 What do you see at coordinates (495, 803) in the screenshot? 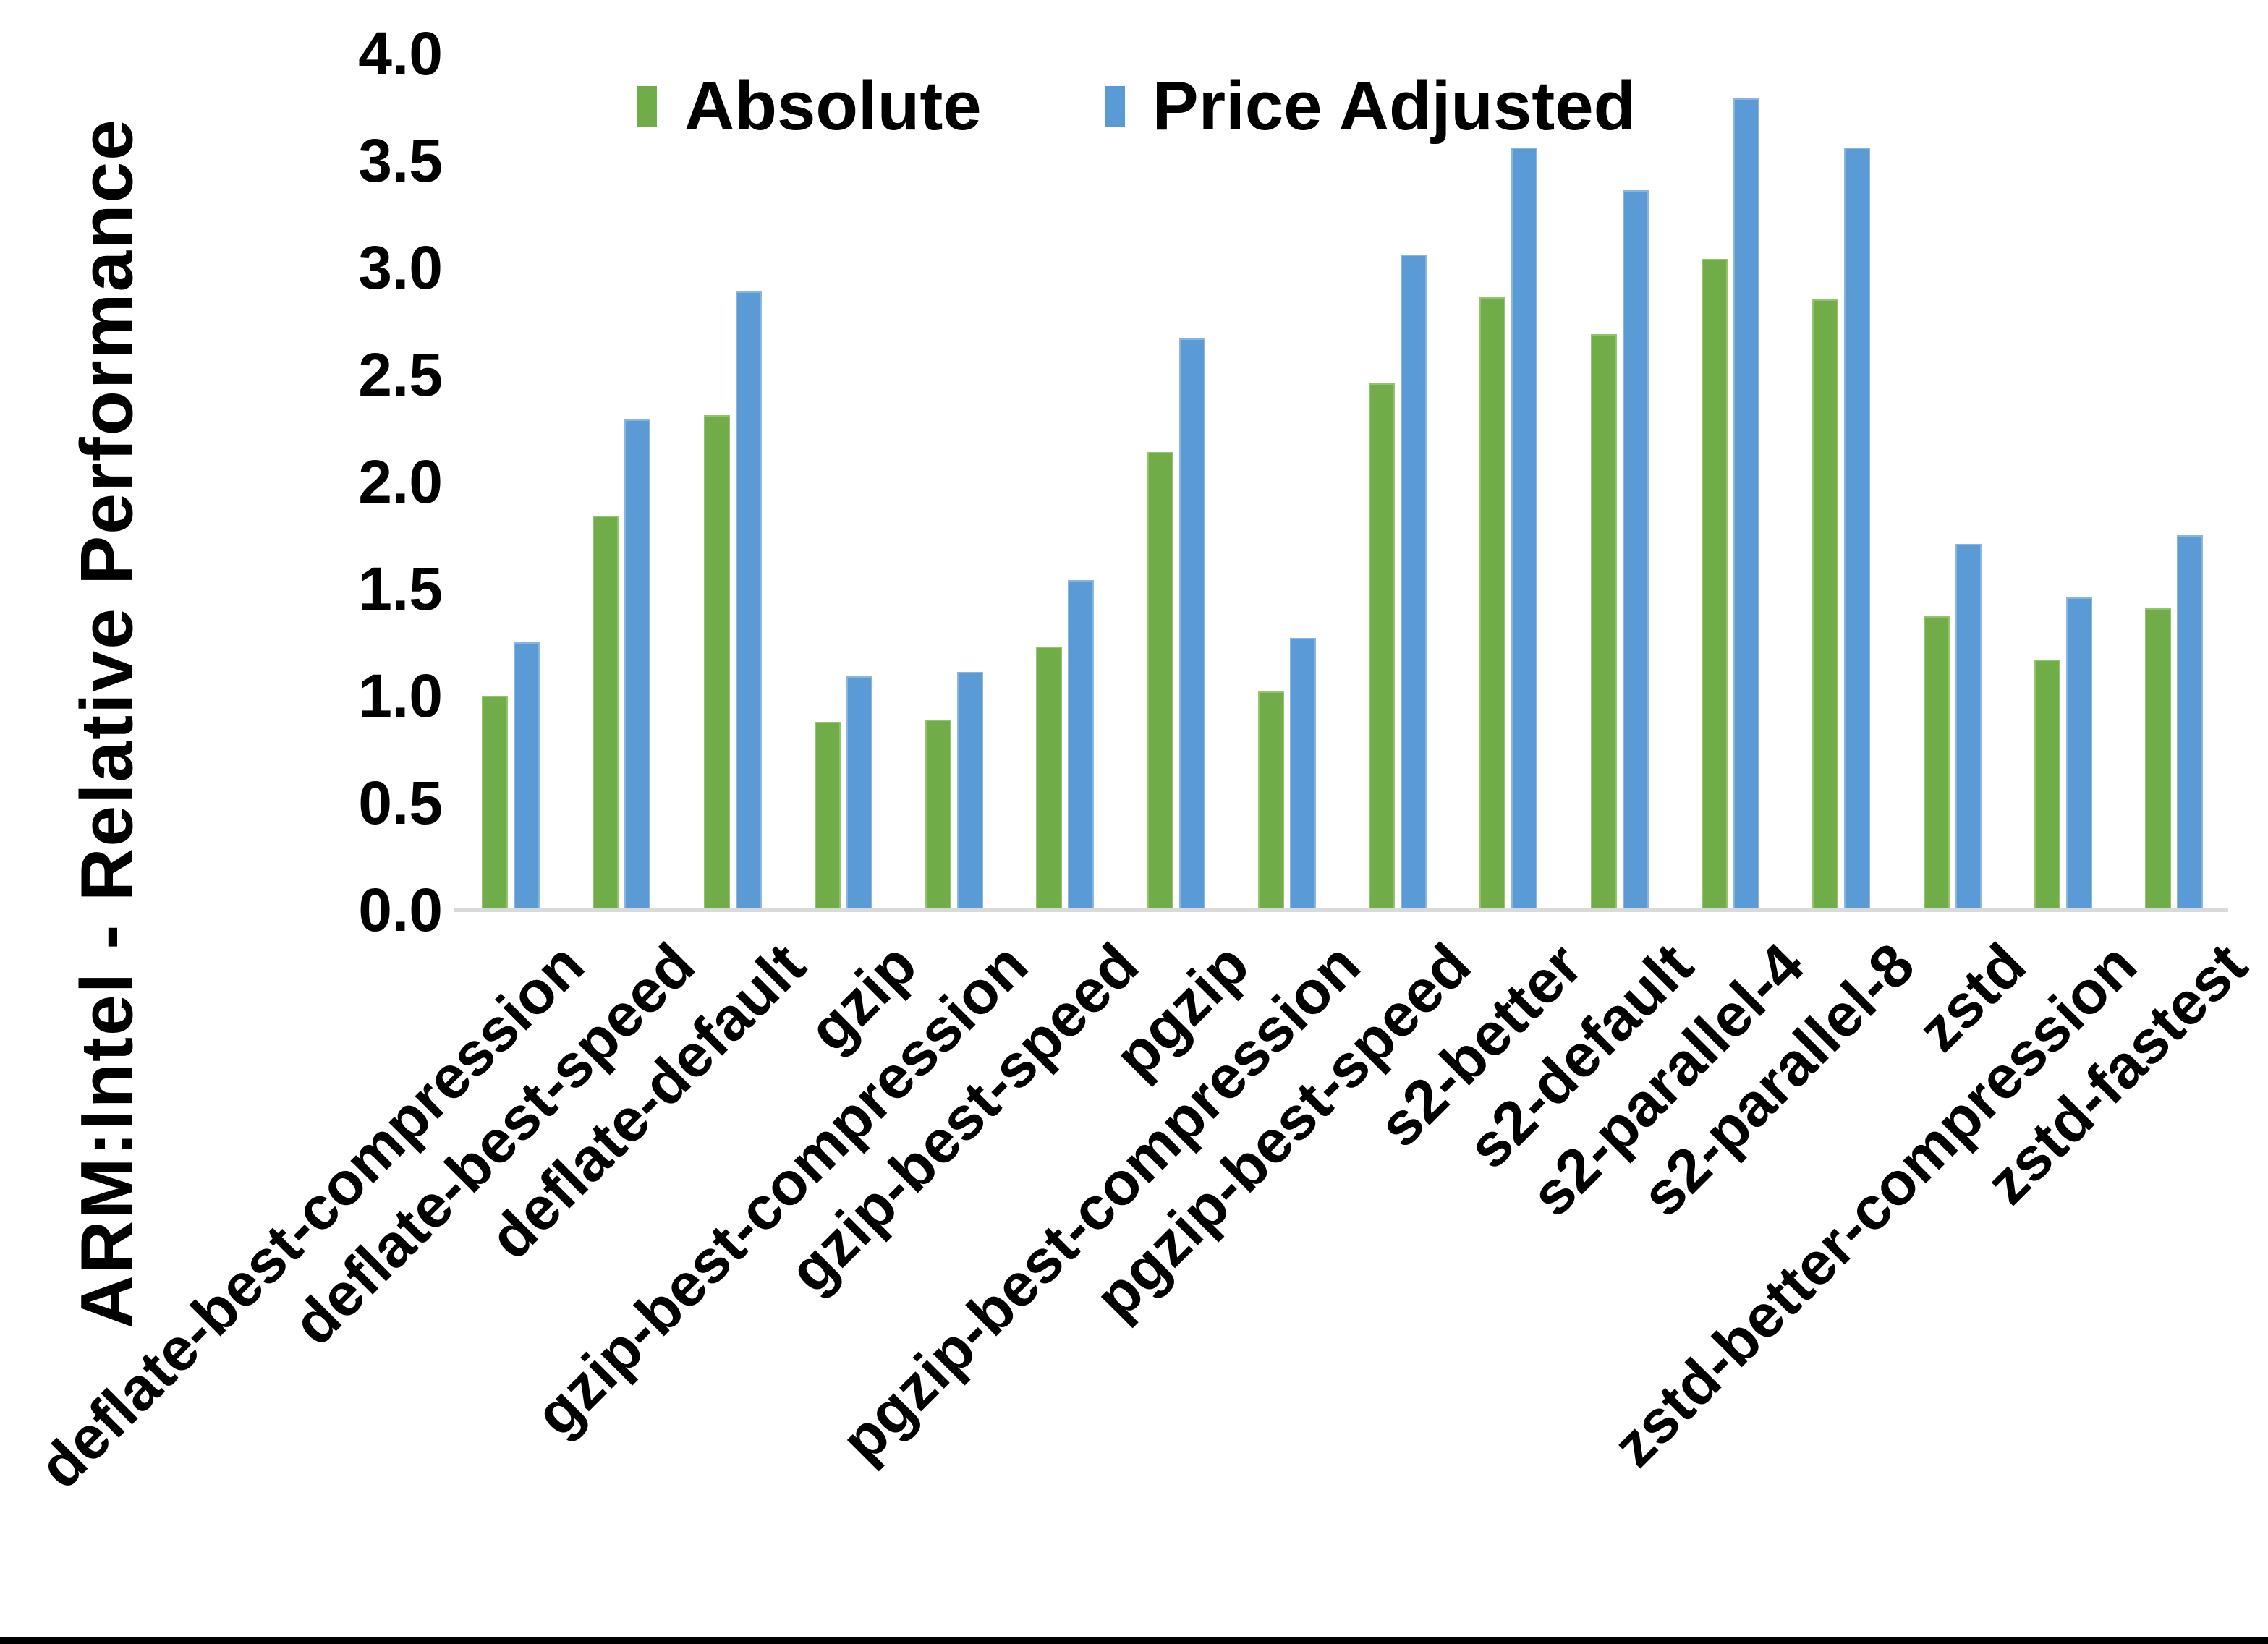
I see `bar-absolute-deflate-best-compression` at bounding box center [495, 803].